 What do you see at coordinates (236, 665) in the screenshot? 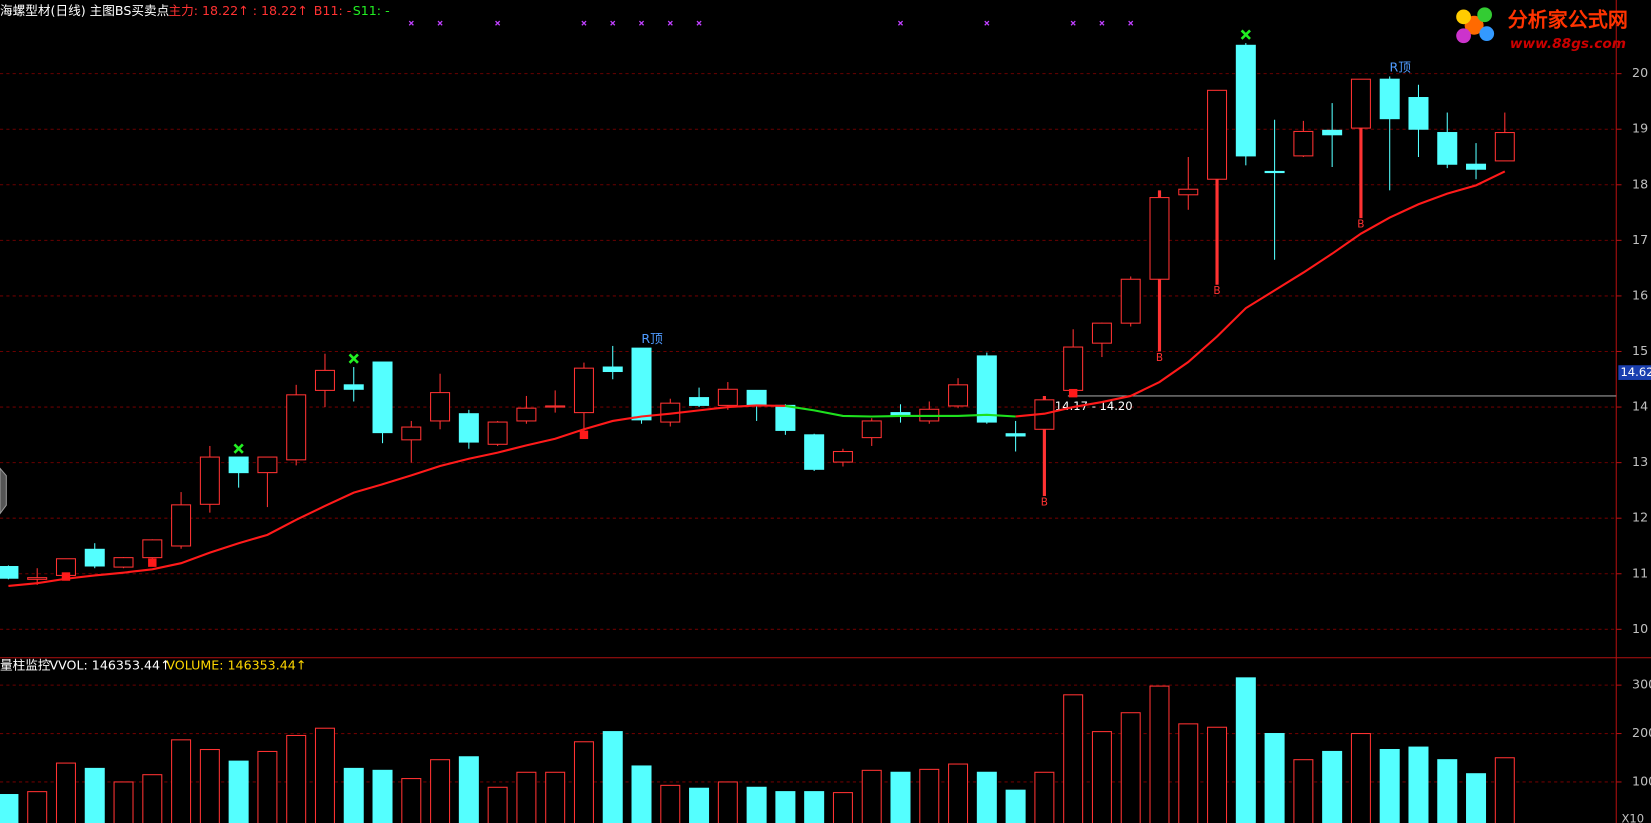
I see `volume-label: VOLUME: 146353.44↑` at bounding box center [236, 665].